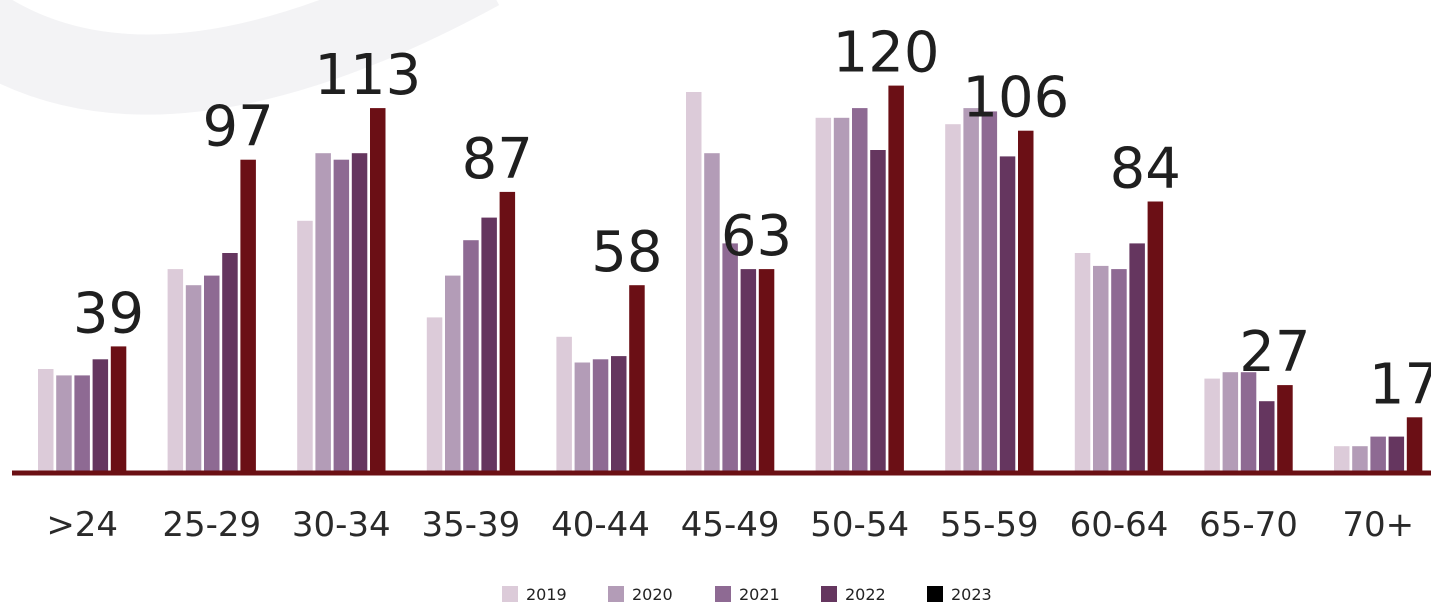  I want to click on bar-35-39-2019, so click(434, 394).